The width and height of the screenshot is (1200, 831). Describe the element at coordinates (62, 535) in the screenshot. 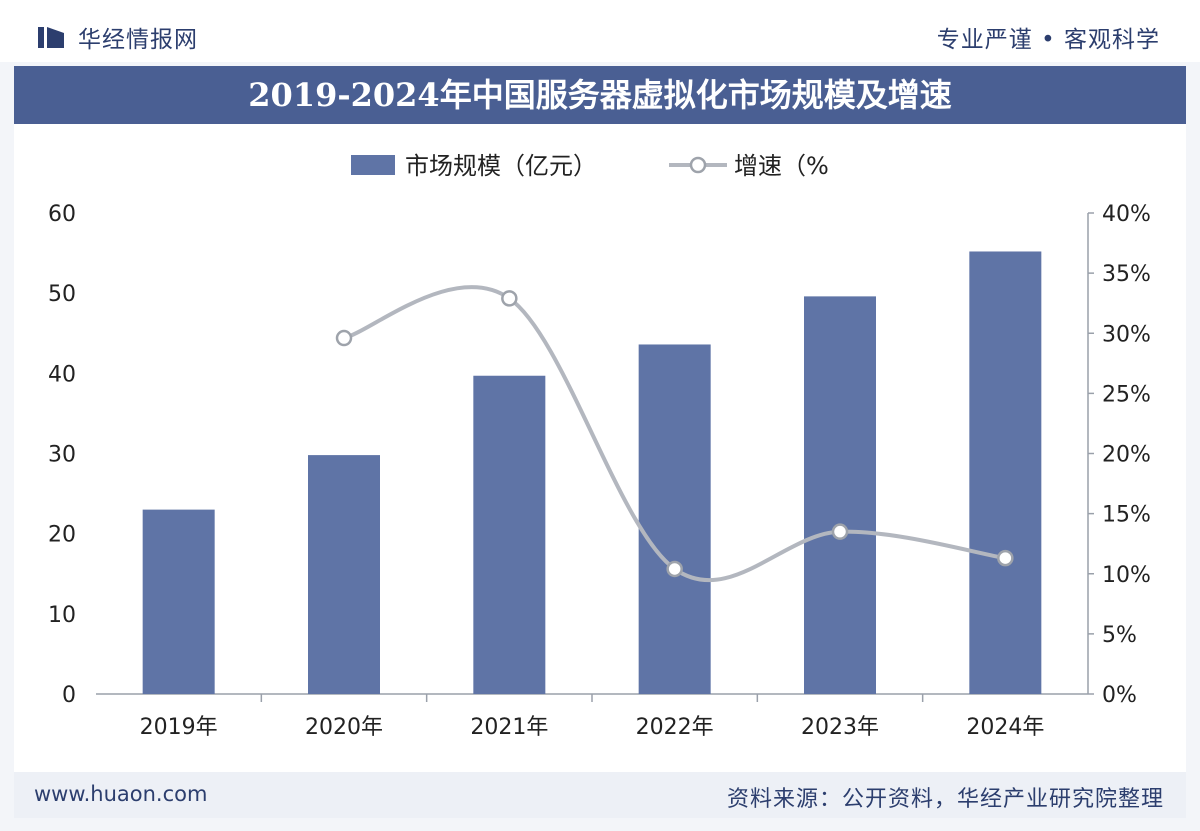

I see `y-left-tick-label: 20` at that location.